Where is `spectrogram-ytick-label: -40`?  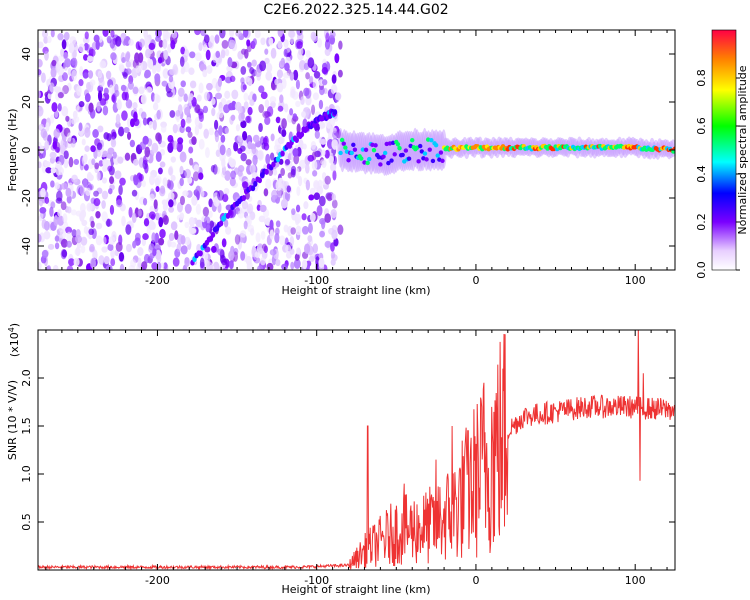 spectrogram-ytick-label: -40 is located at coordinates (26, 246).